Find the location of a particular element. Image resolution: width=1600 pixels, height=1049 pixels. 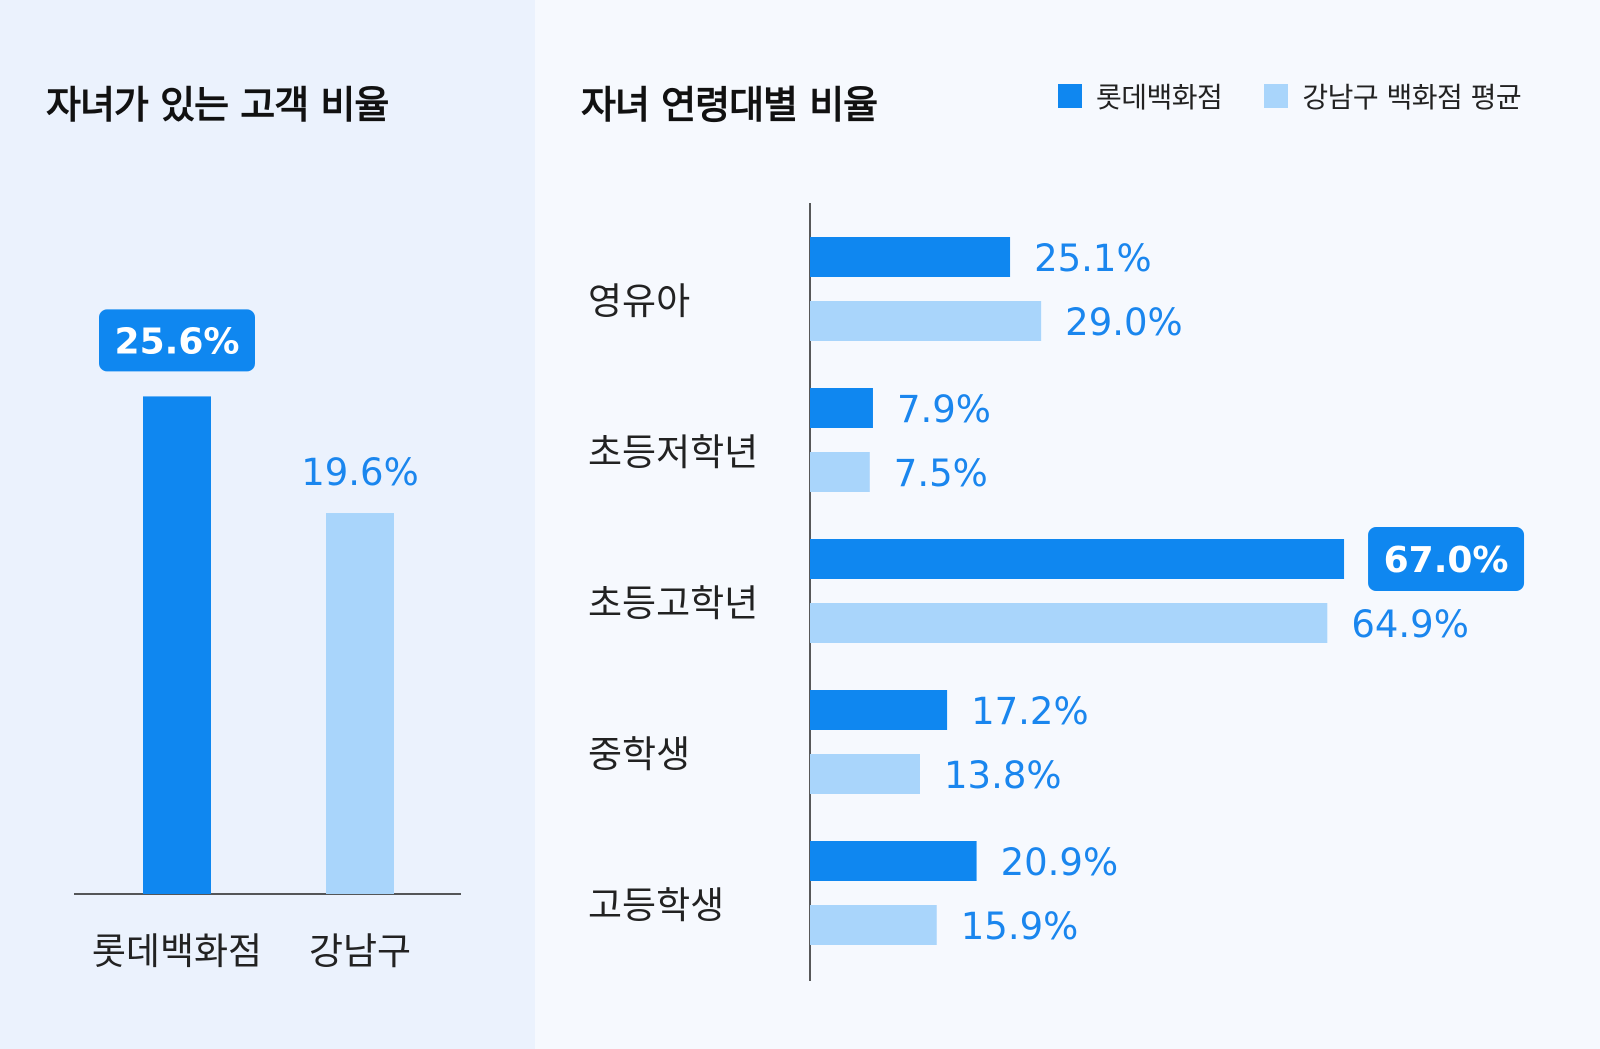

data-label-item-3-series-1: 67.0% is located at coordinates (1446, 560).